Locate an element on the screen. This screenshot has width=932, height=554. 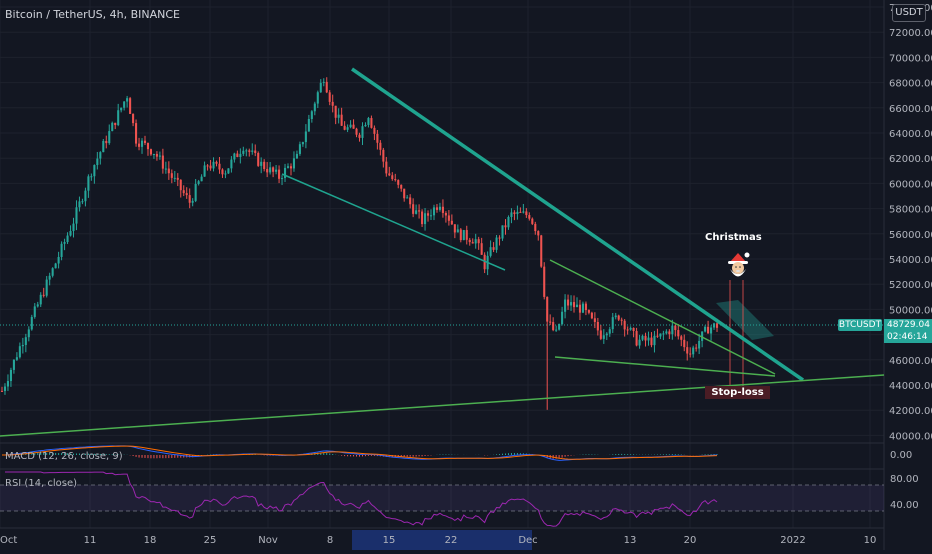
time-axis: Oct 11 18 25 Nov 8 15 22 Dec 13 20 2022 10 is located at coordinates (438, 540).